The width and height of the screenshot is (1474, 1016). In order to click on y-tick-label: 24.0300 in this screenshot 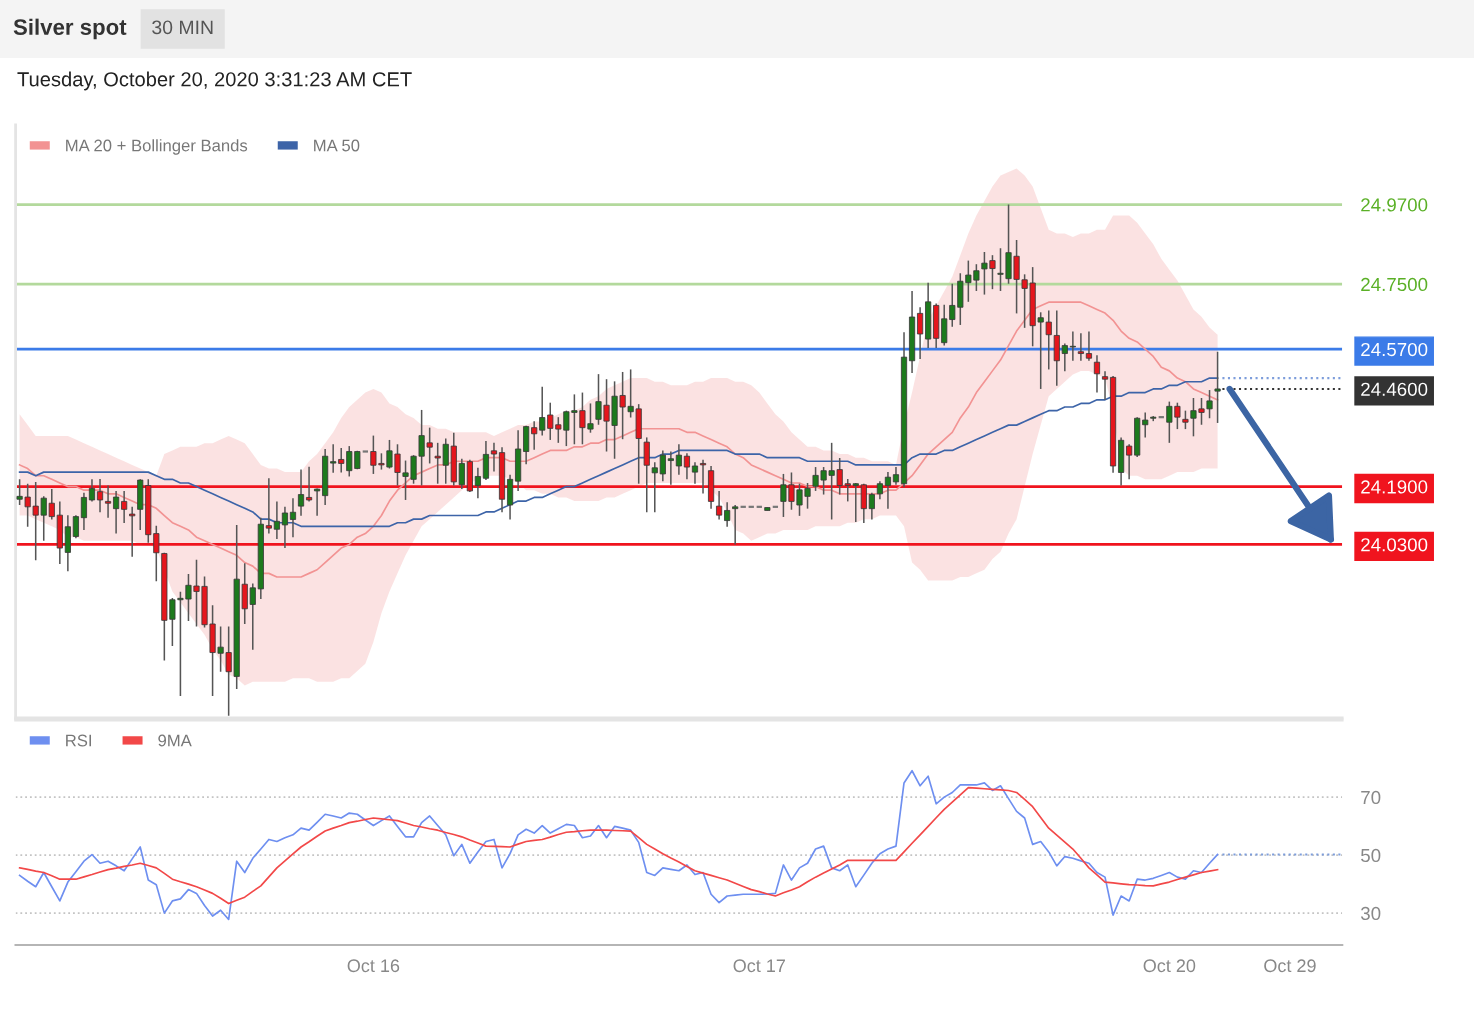, I will do `click(1394, 545)`.